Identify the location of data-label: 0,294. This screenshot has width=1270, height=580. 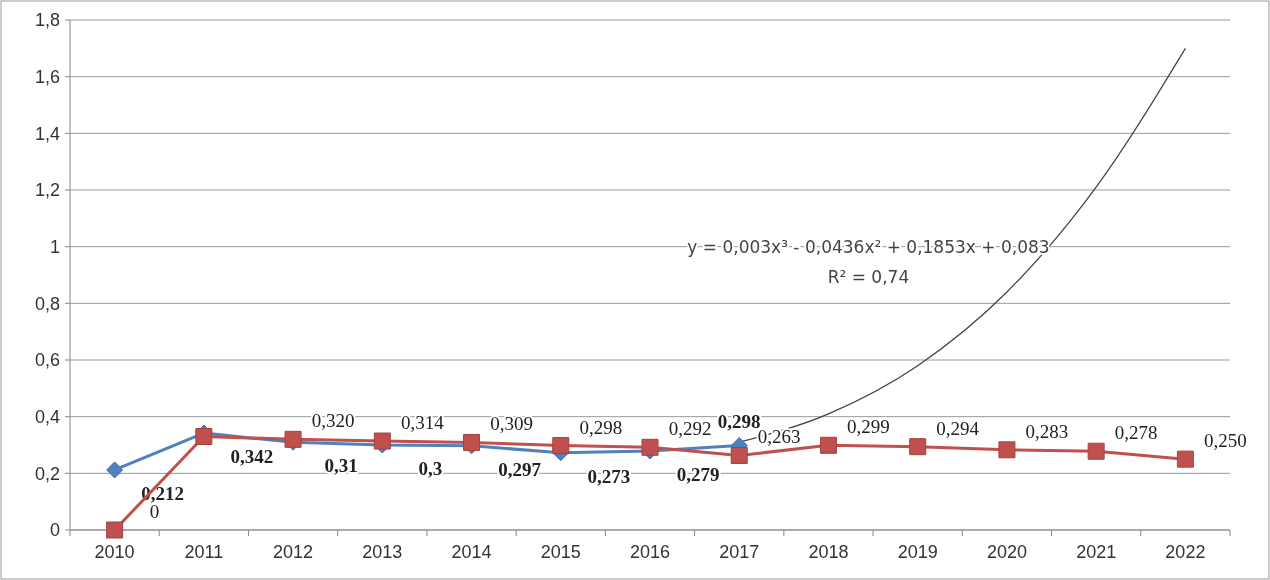
(958, 428).